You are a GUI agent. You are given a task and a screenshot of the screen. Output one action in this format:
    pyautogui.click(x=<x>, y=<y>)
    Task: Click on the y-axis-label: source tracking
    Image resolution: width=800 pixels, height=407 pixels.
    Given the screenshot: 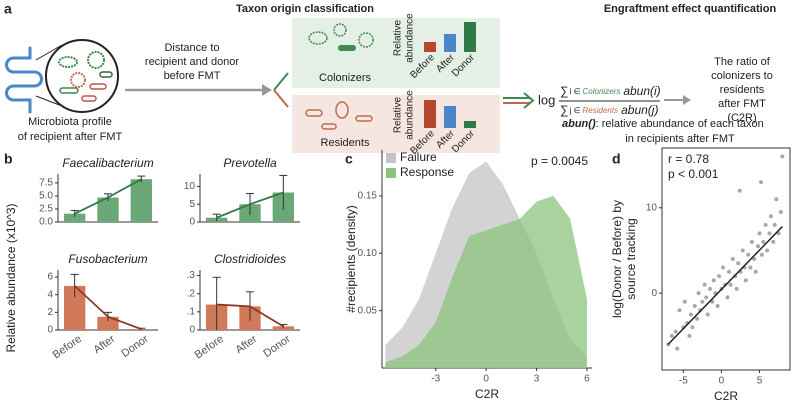 What is the action you would take?
    pyautogui.click(x=631, y=258)
    